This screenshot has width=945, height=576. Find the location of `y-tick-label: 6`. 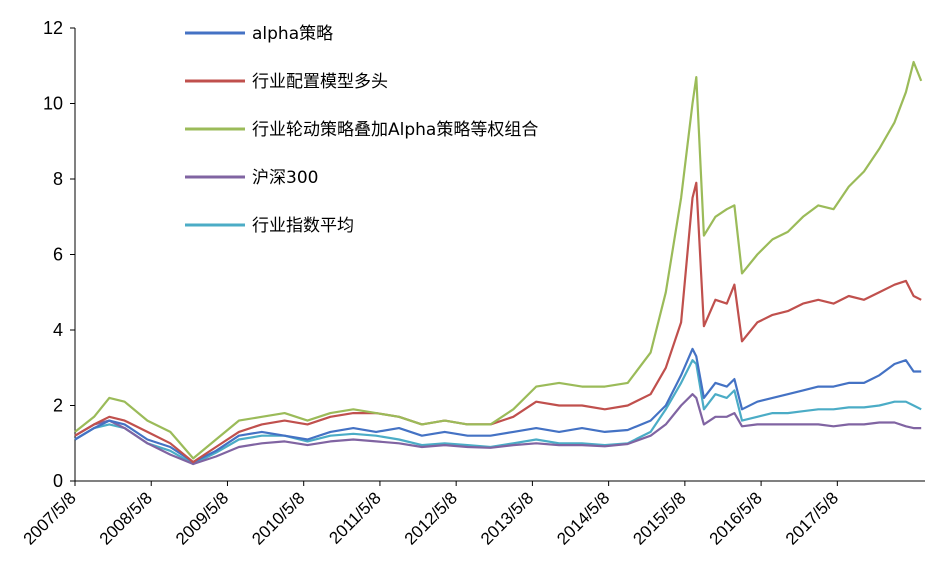

y-tick-label: 6 is located at coordinates (58, 255).